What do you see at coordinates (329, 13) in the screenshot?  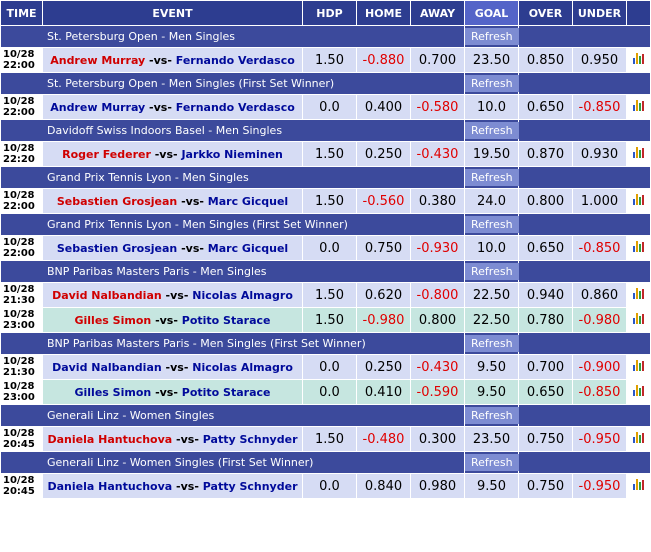 I see `col-hdp: HDP` at bounding box center [329, 13].